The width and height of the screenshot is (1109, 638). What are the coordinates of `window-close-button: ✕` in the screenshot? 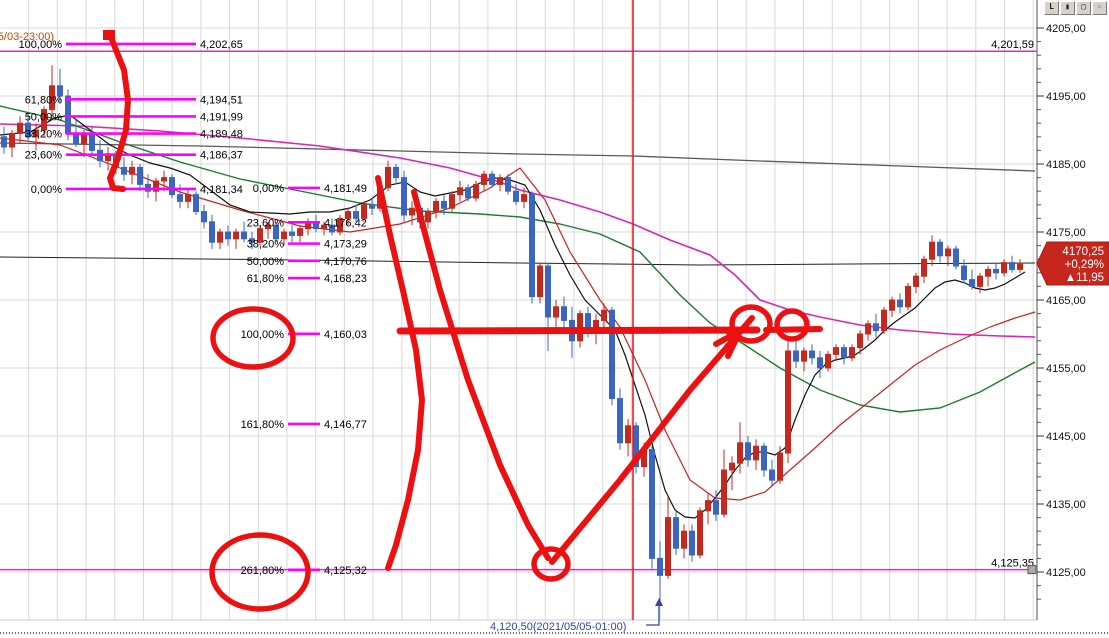 It's located at (1099, 8).